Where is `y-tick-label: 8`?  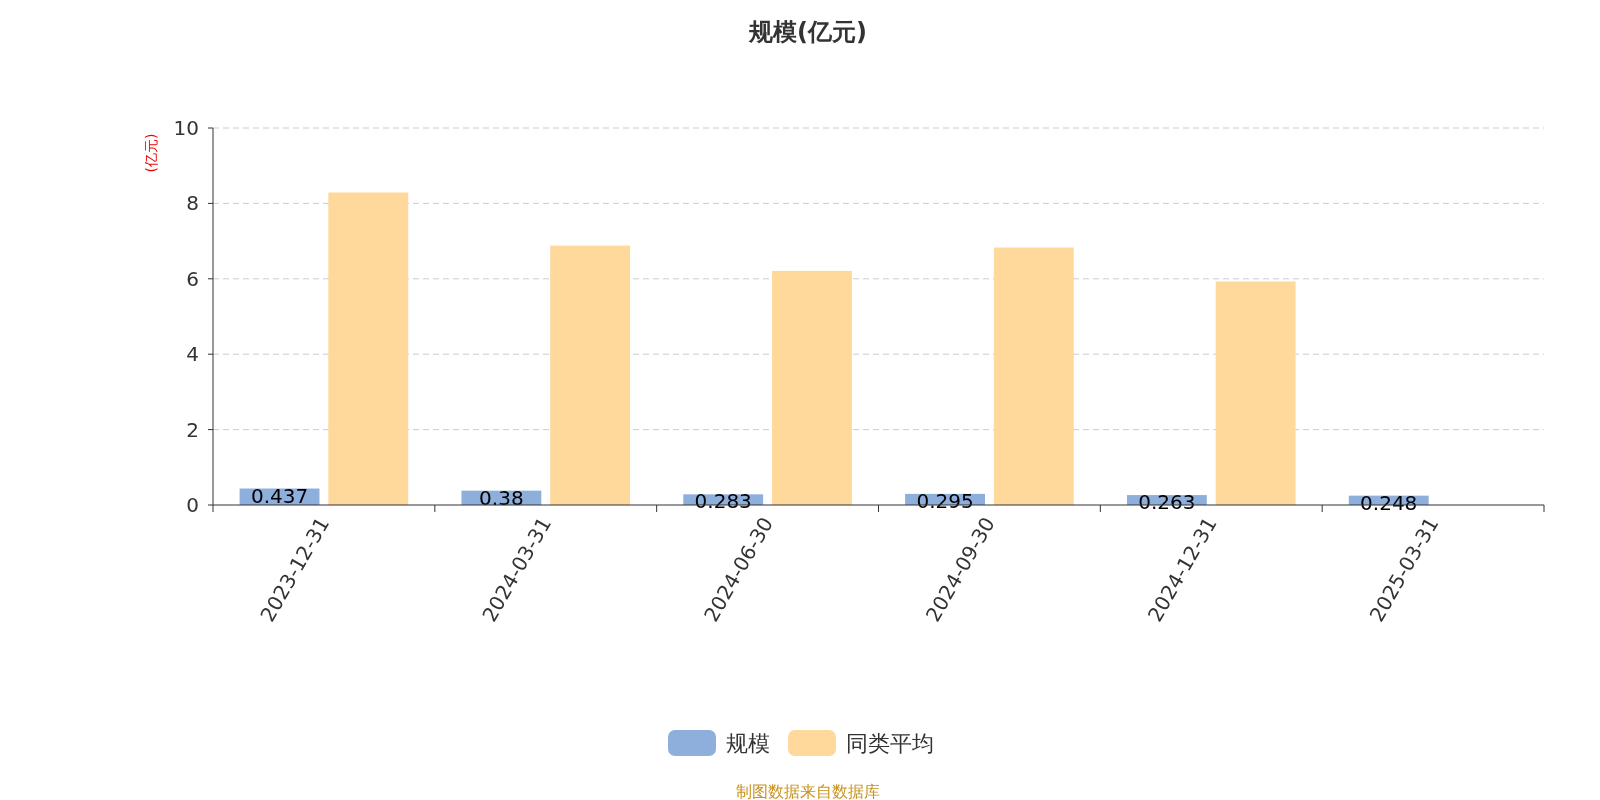 y-tick-label: 8 is located at coordinates (192, 203).